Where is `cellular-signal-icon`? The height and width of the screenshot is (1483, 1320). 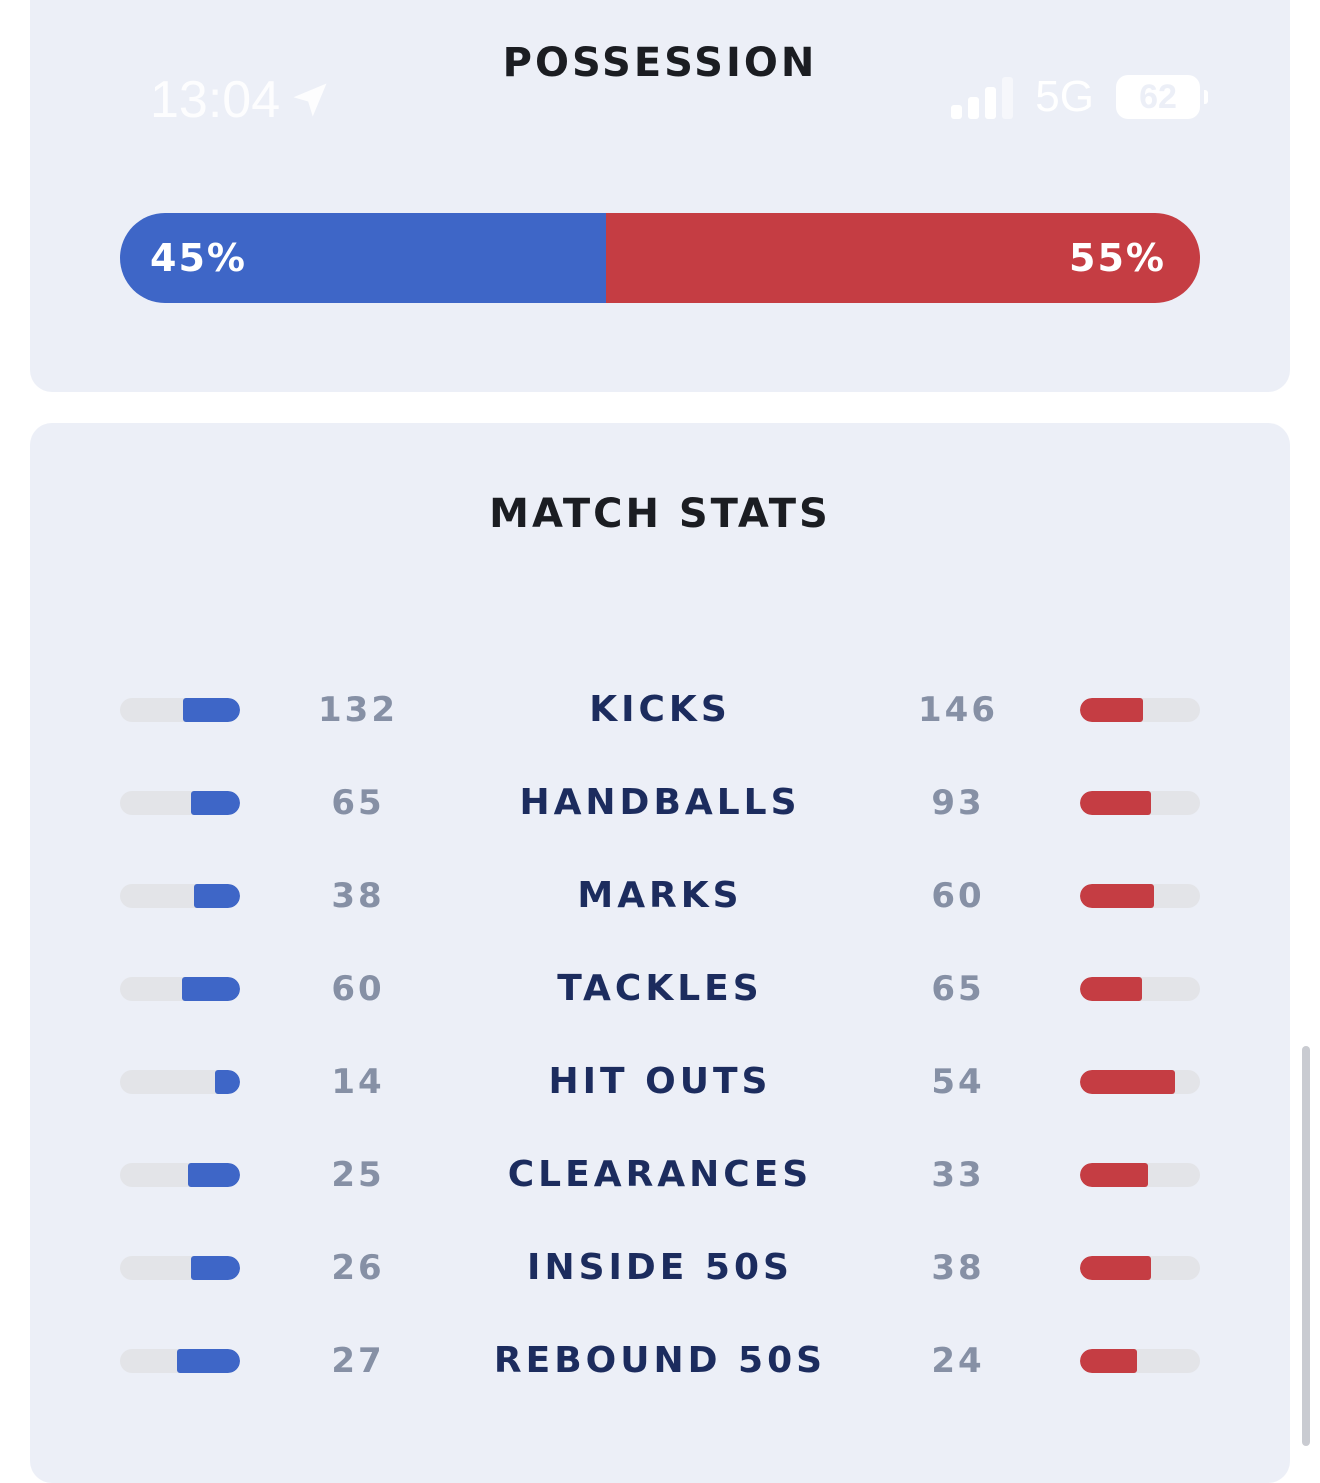 cellular-signal-icon is located at coordinates (982, 97).